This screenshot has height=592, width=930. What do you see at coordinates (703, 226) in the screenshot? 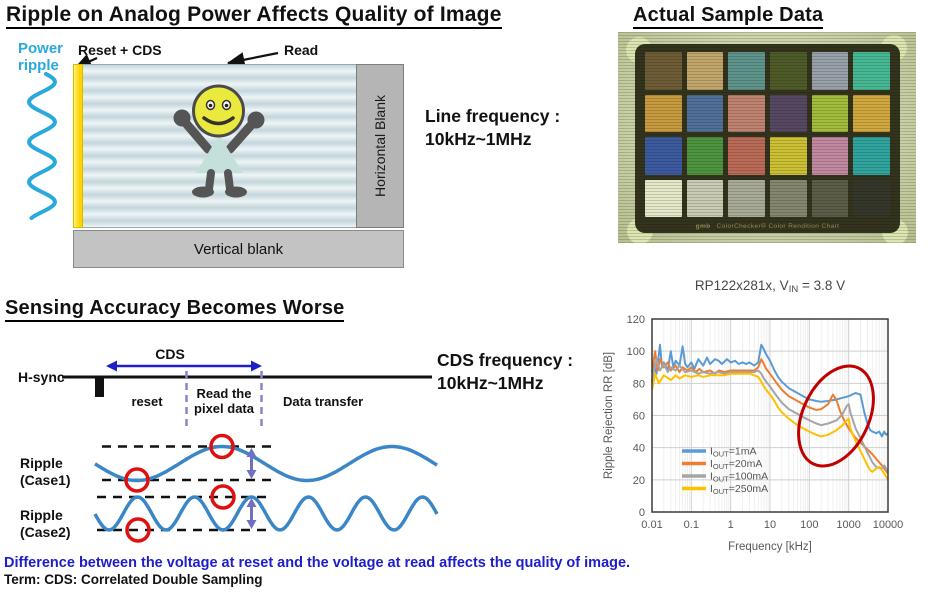
I see `colorchecker-brand: gmb` at bounding box center [703, 226].